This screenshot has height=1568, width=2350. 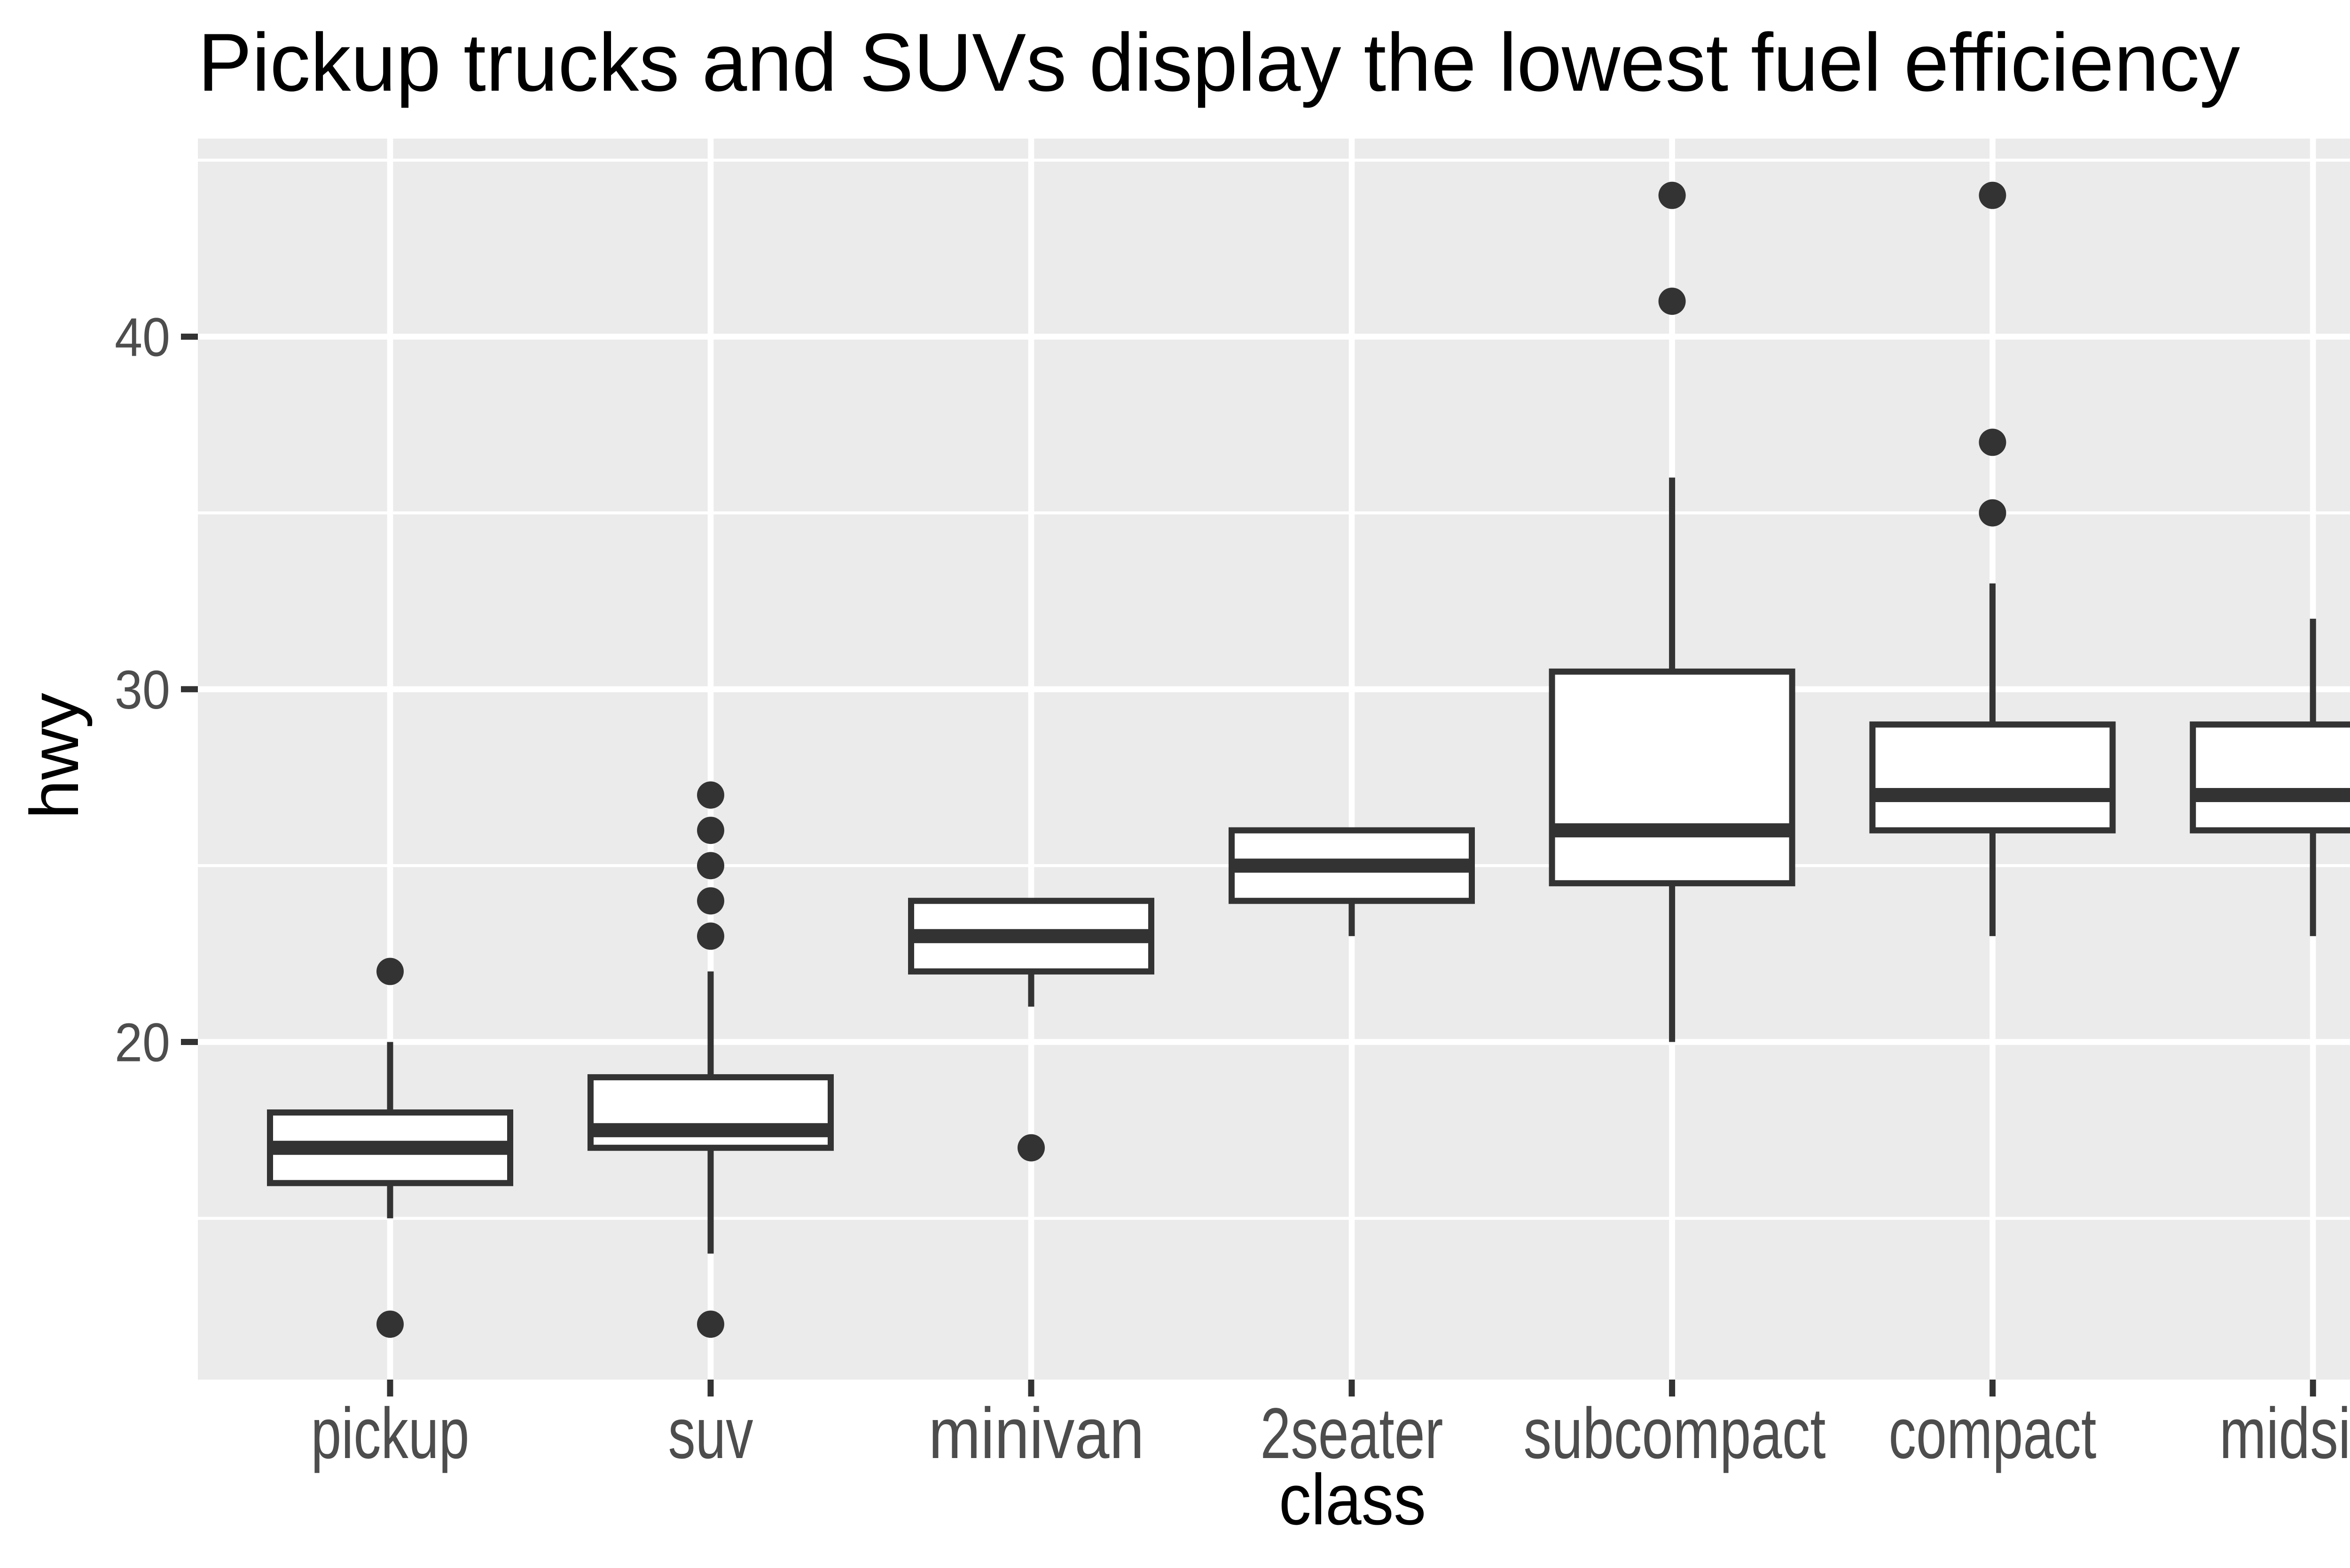 What do you see at coordinates (390, 1433) in the screenshot?
I see `svg-text: pickup` at bounding box center [390, 1433].